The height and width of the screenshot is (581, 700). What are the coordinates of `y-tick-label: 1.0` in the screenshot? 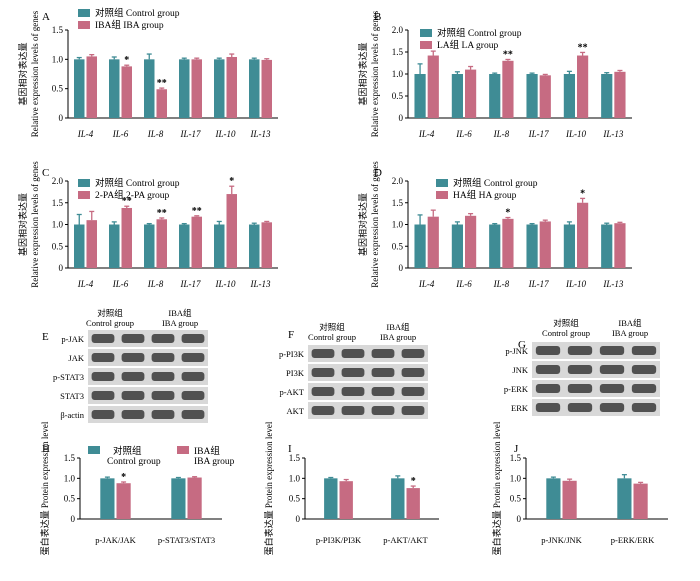 It's located at (516, 478).